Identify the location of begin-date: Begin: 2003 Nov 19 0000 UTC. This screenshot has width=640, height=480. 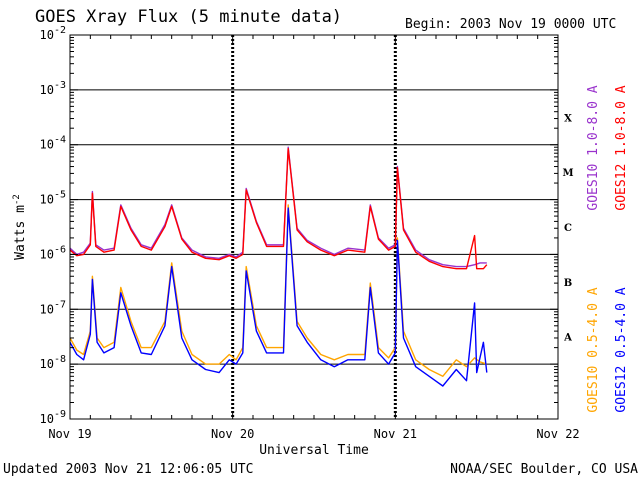
(510, 24).